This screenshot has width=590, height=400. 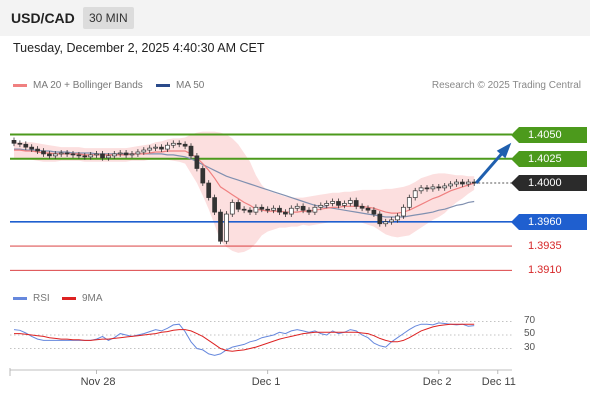 What do you see at coordinates (545, 246) in the screenshot?
I see `level-value: 1.3935` at bounding box center [545, 246].